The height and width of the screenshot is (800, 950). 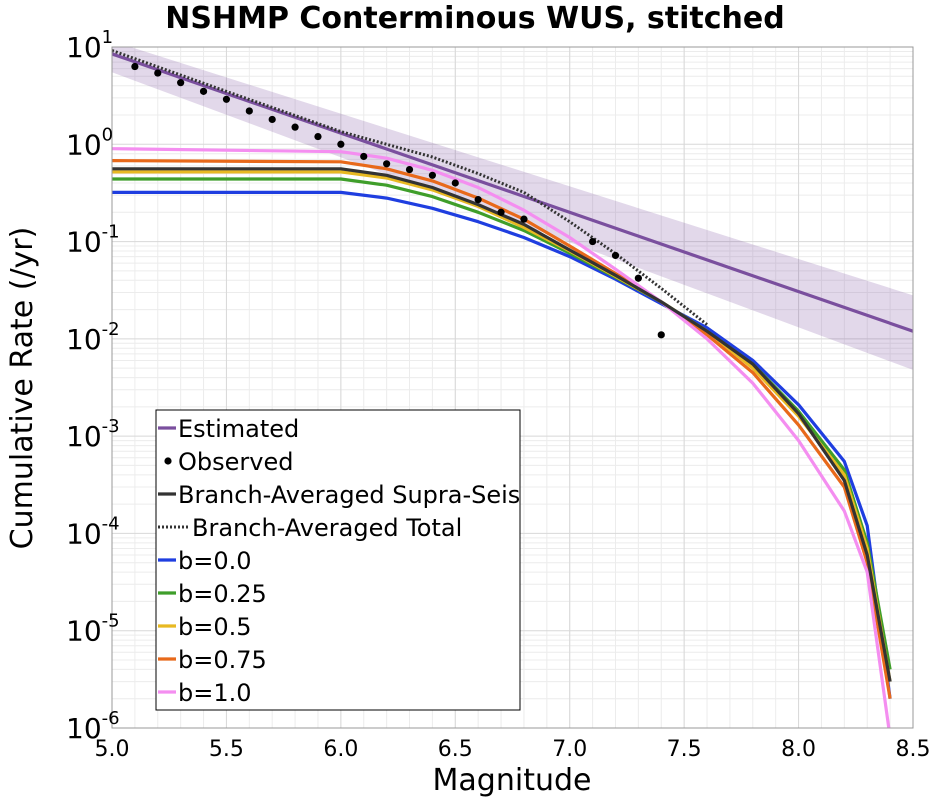 I want to click on x-tick-label: 8.0, so click(x=798, y=749).